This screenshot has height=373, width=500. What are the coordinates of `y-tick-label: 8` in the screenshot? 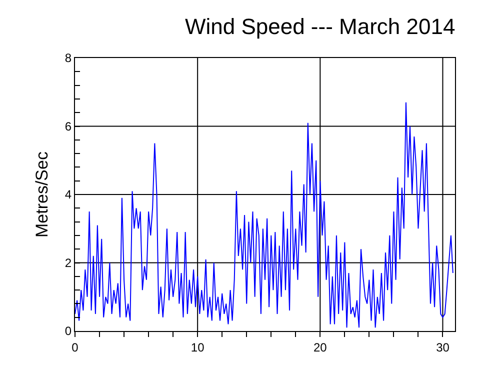 It's located at (68, 58).